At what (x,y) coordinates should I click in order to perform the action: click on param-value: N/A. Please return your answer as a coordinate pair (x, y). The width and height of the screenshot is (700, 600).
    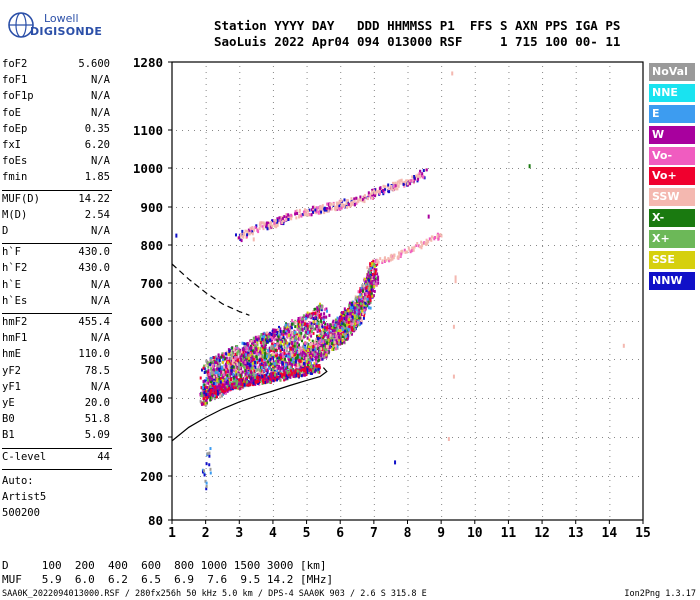
    Looking at the image, I should click on (100, 284).